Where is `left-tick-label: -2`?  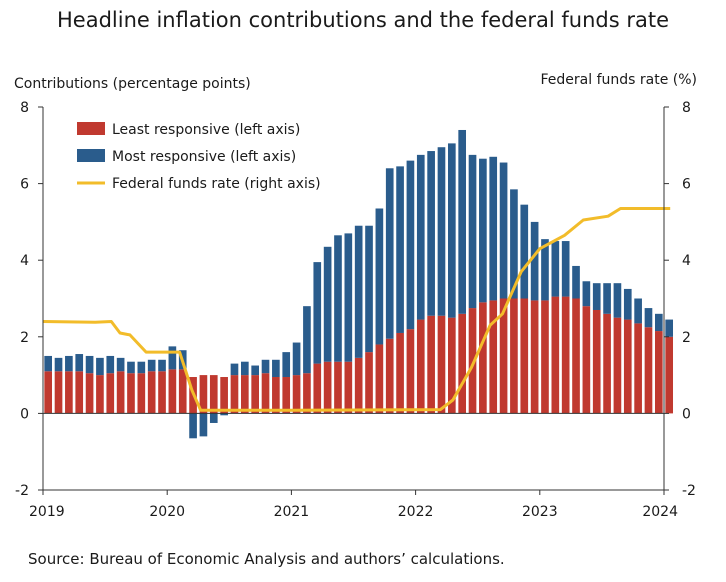
left-tick-label: -2 is located at coordinates (22, 491).